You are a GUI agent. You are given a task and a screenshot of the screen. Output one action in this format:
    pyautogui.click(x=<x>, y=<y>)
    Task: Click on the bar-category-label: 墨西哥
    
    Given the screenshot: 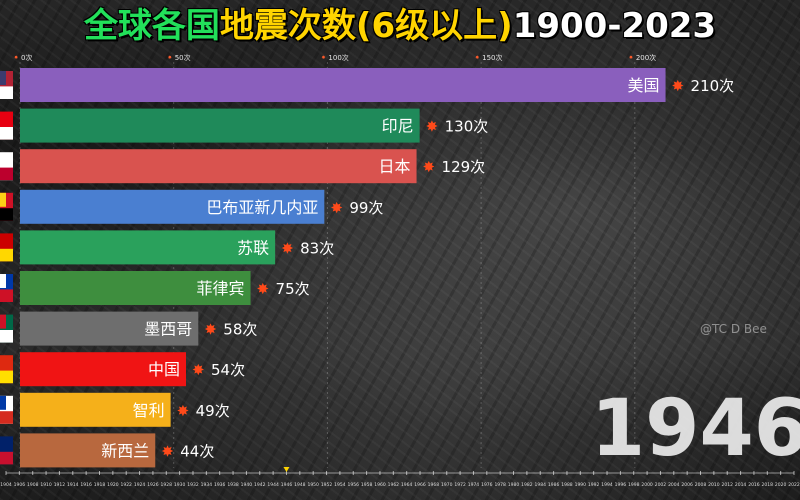 What is the action you would take?
    pyautogui.click(x=168, y=329)
    